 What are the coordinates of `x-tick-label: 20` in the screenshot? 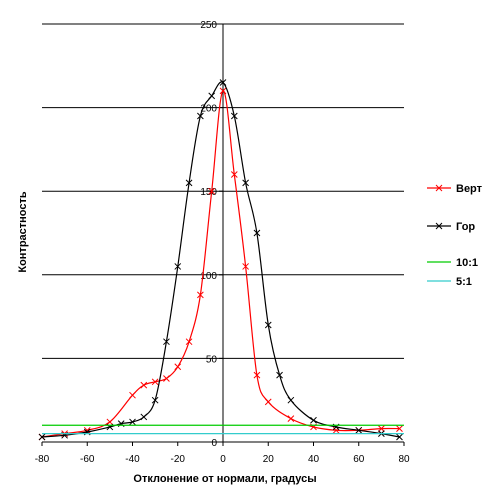 It's located at (269, 459).